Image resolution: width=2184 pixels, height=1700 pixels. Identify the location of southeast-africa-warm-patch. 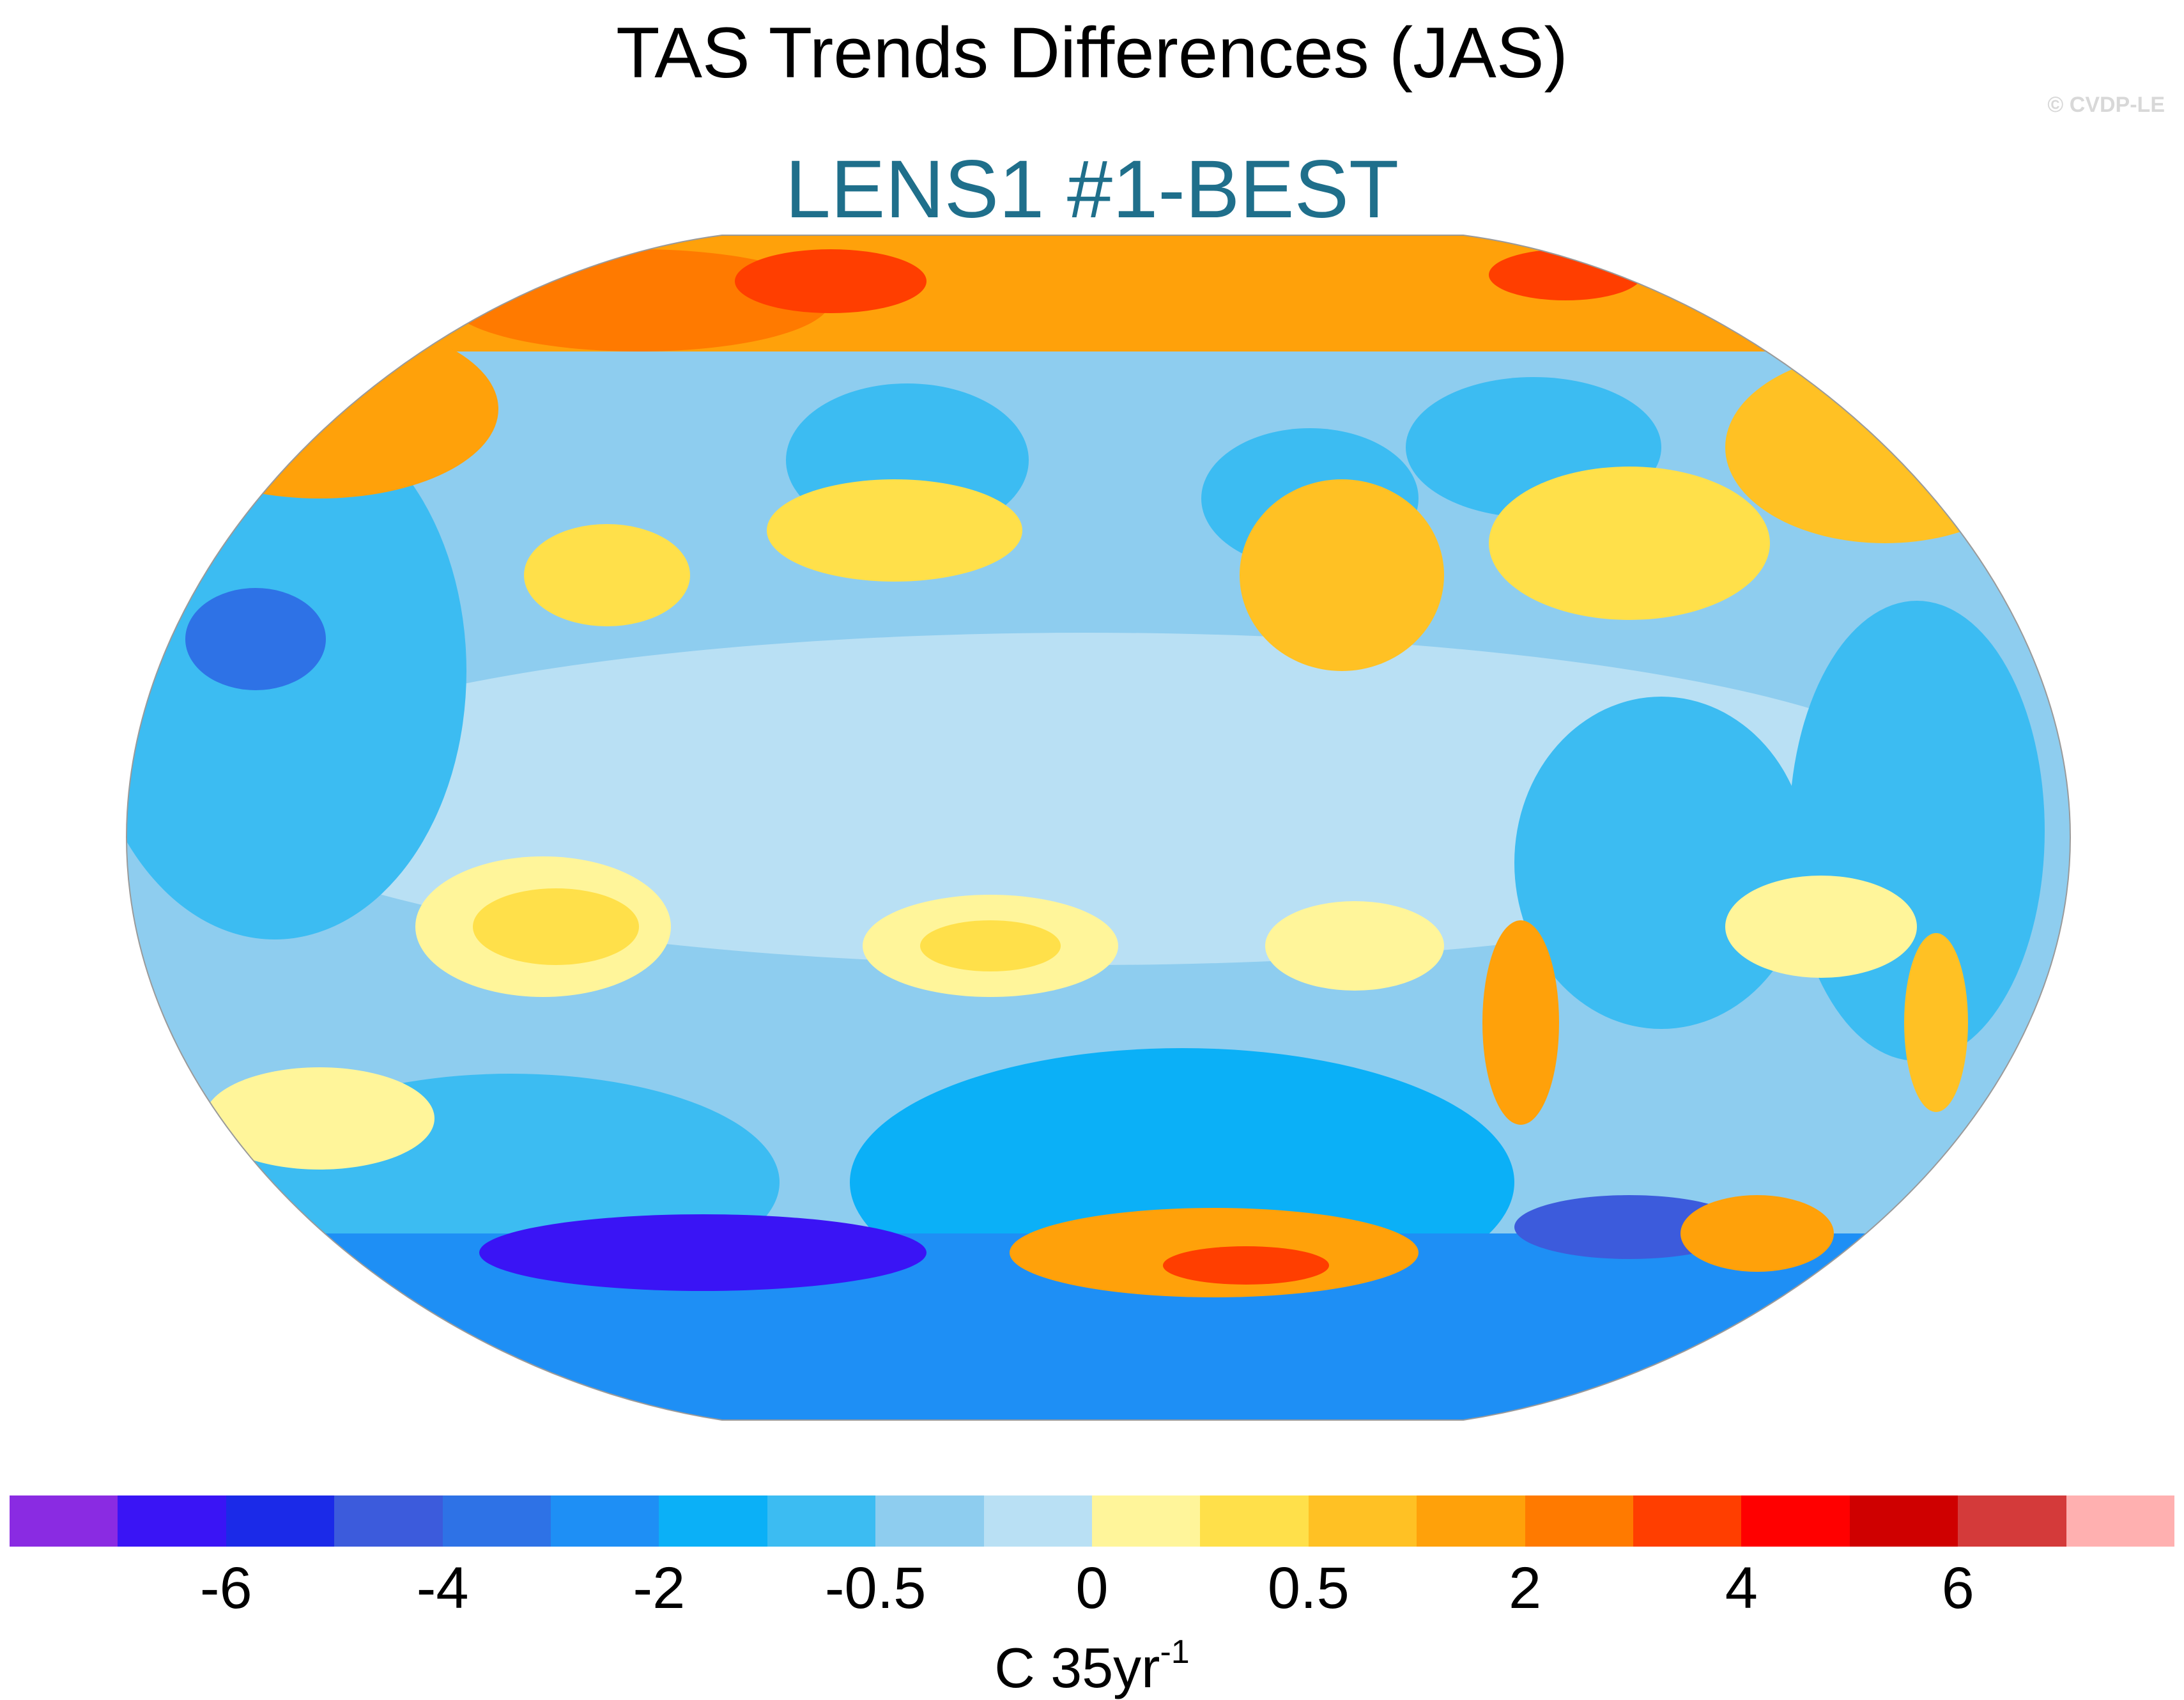
(1936, 1023).